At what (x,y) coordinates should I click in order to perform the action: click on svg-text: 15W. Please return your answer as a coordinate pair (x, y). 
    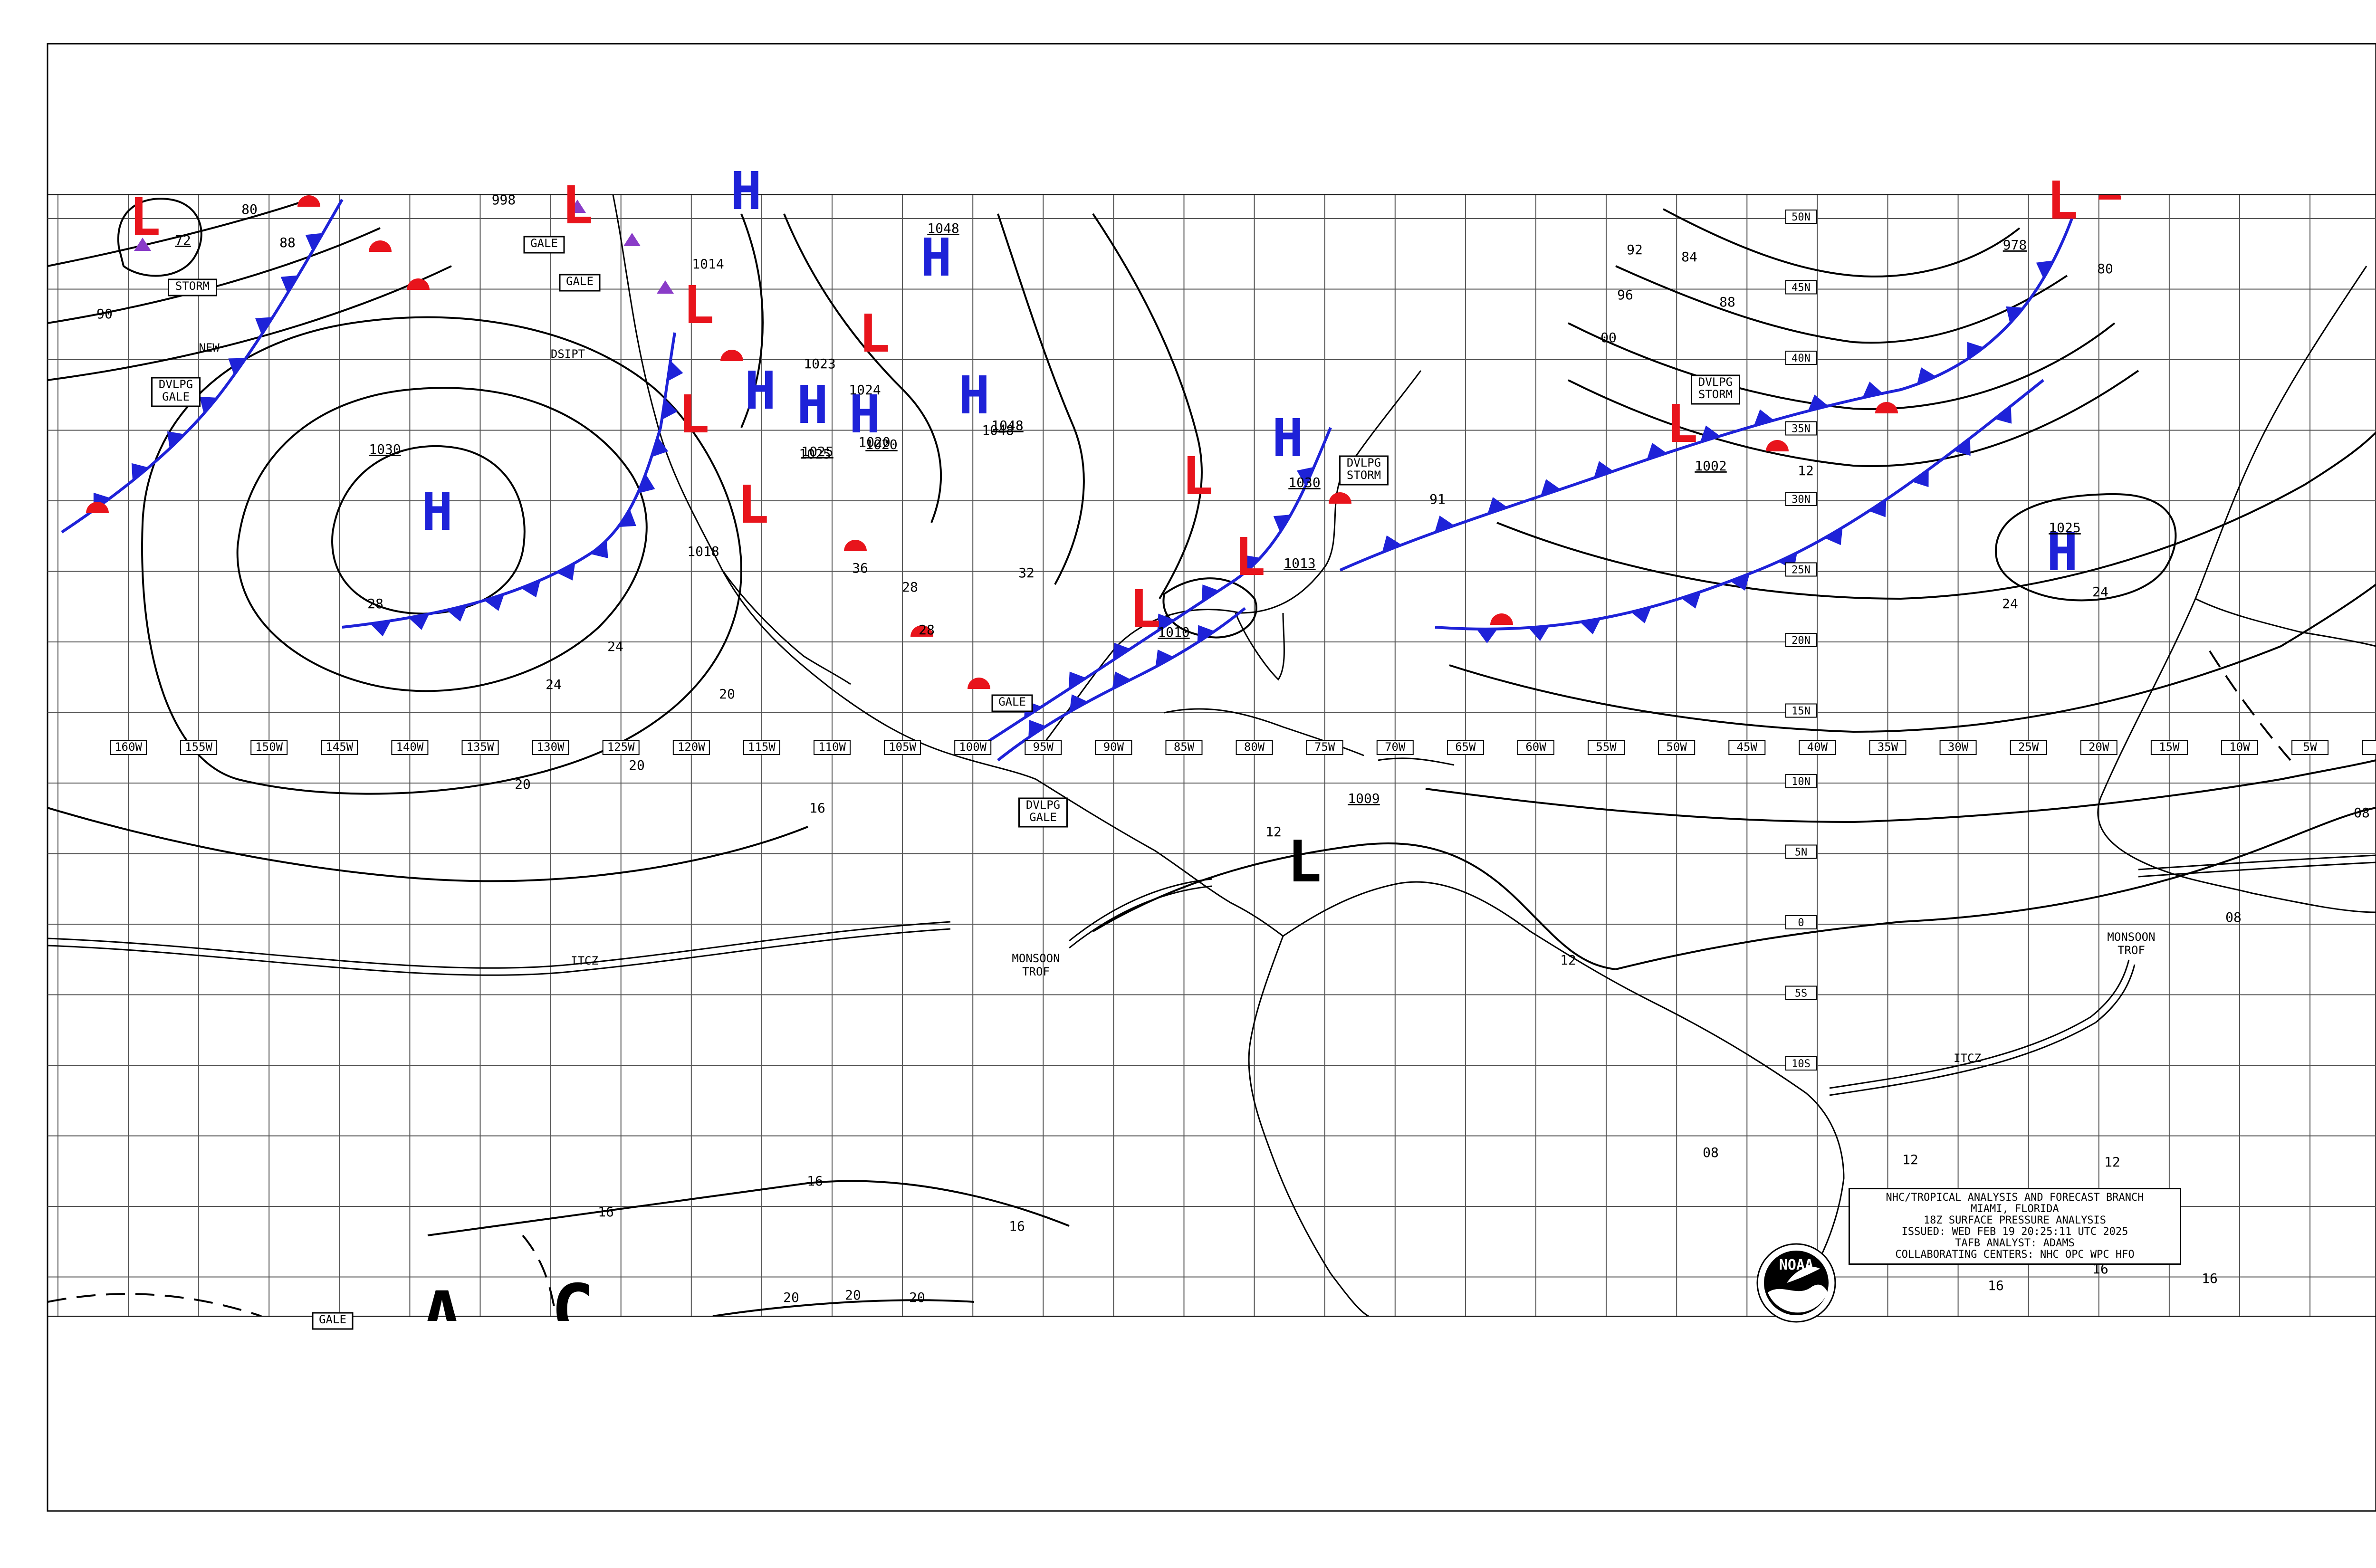
    Looking at the image, I should click on (2169, 747).